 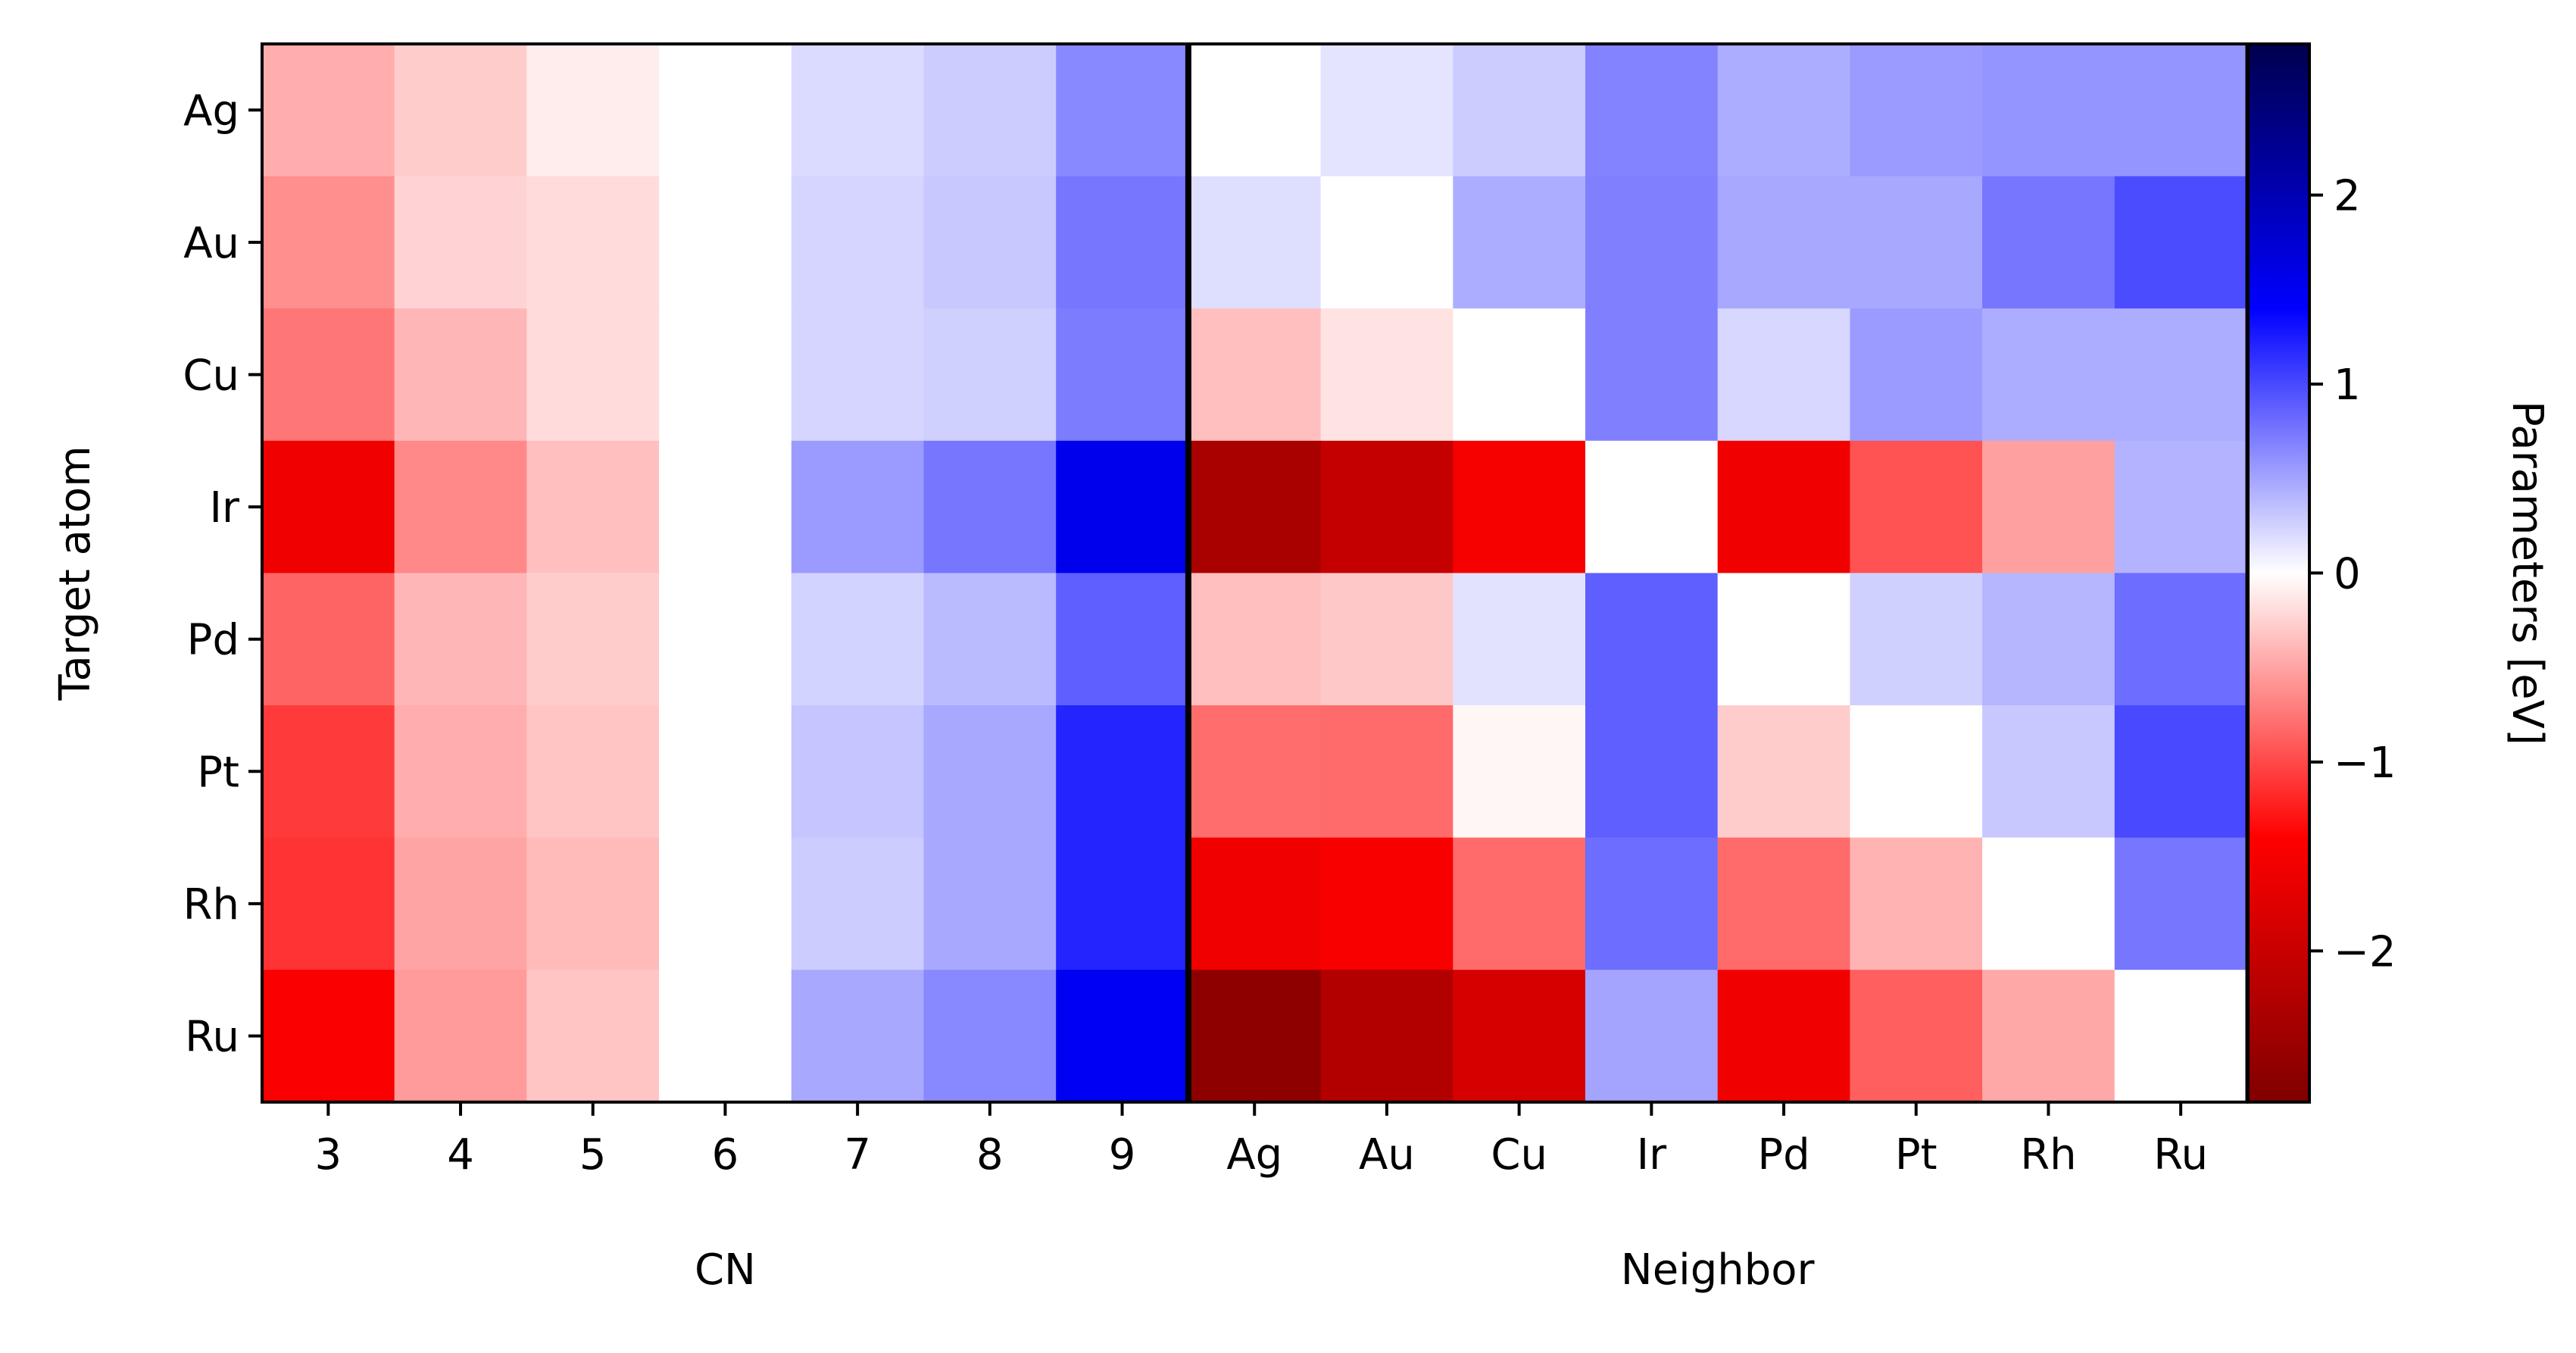 What do you see at coordinates (212, 1037) in the screenshot?
I see `y-tick-label-ru: Ru` at bounding box center [212, 1037].